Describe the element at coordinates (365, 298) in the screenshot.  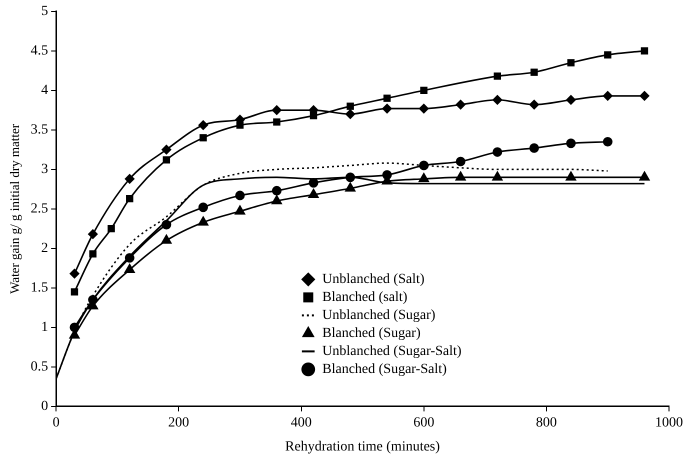
I see `legend-label: Blanched (salt)` at that location.